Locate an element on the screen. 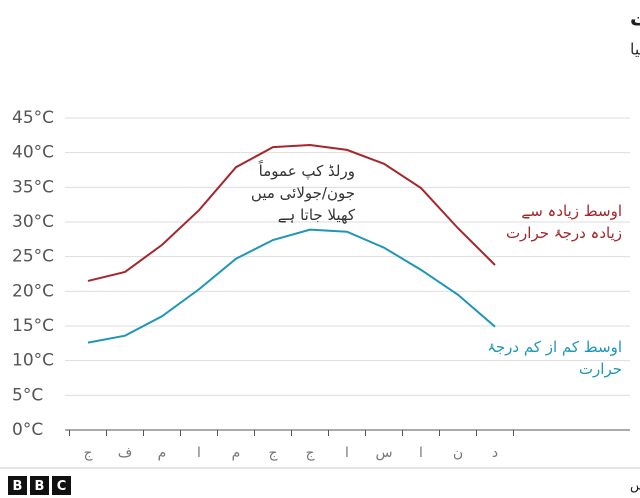 Image resolution: width=640 pixels, height=498 pixels. y-tick-label: 20°C is located at coordinates (33, 291).